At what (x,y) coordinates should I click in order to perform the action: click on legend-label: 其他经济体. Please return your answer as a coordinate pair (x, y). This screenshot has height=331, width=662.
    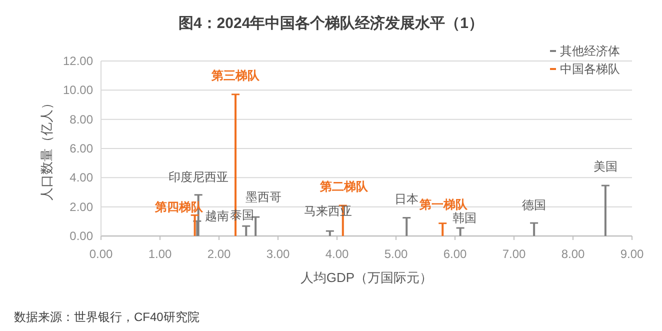
    Looking at the image, I should click on (590, 51).